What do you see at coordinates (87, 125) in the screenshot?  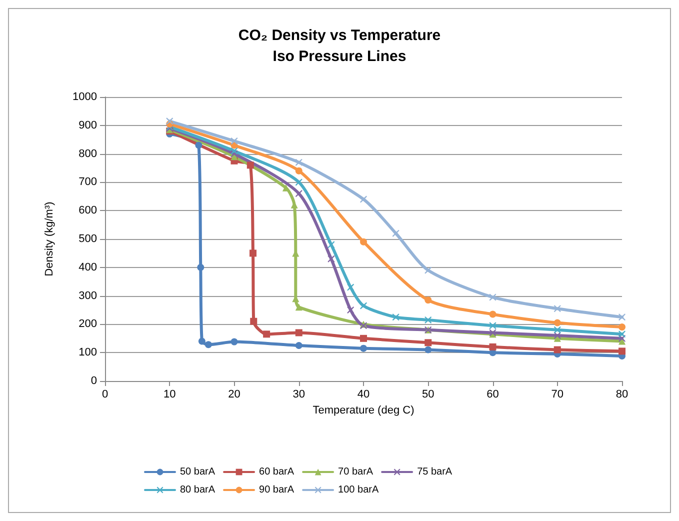 I see `y-tick-label: 900` at bounding box center [87, 125].